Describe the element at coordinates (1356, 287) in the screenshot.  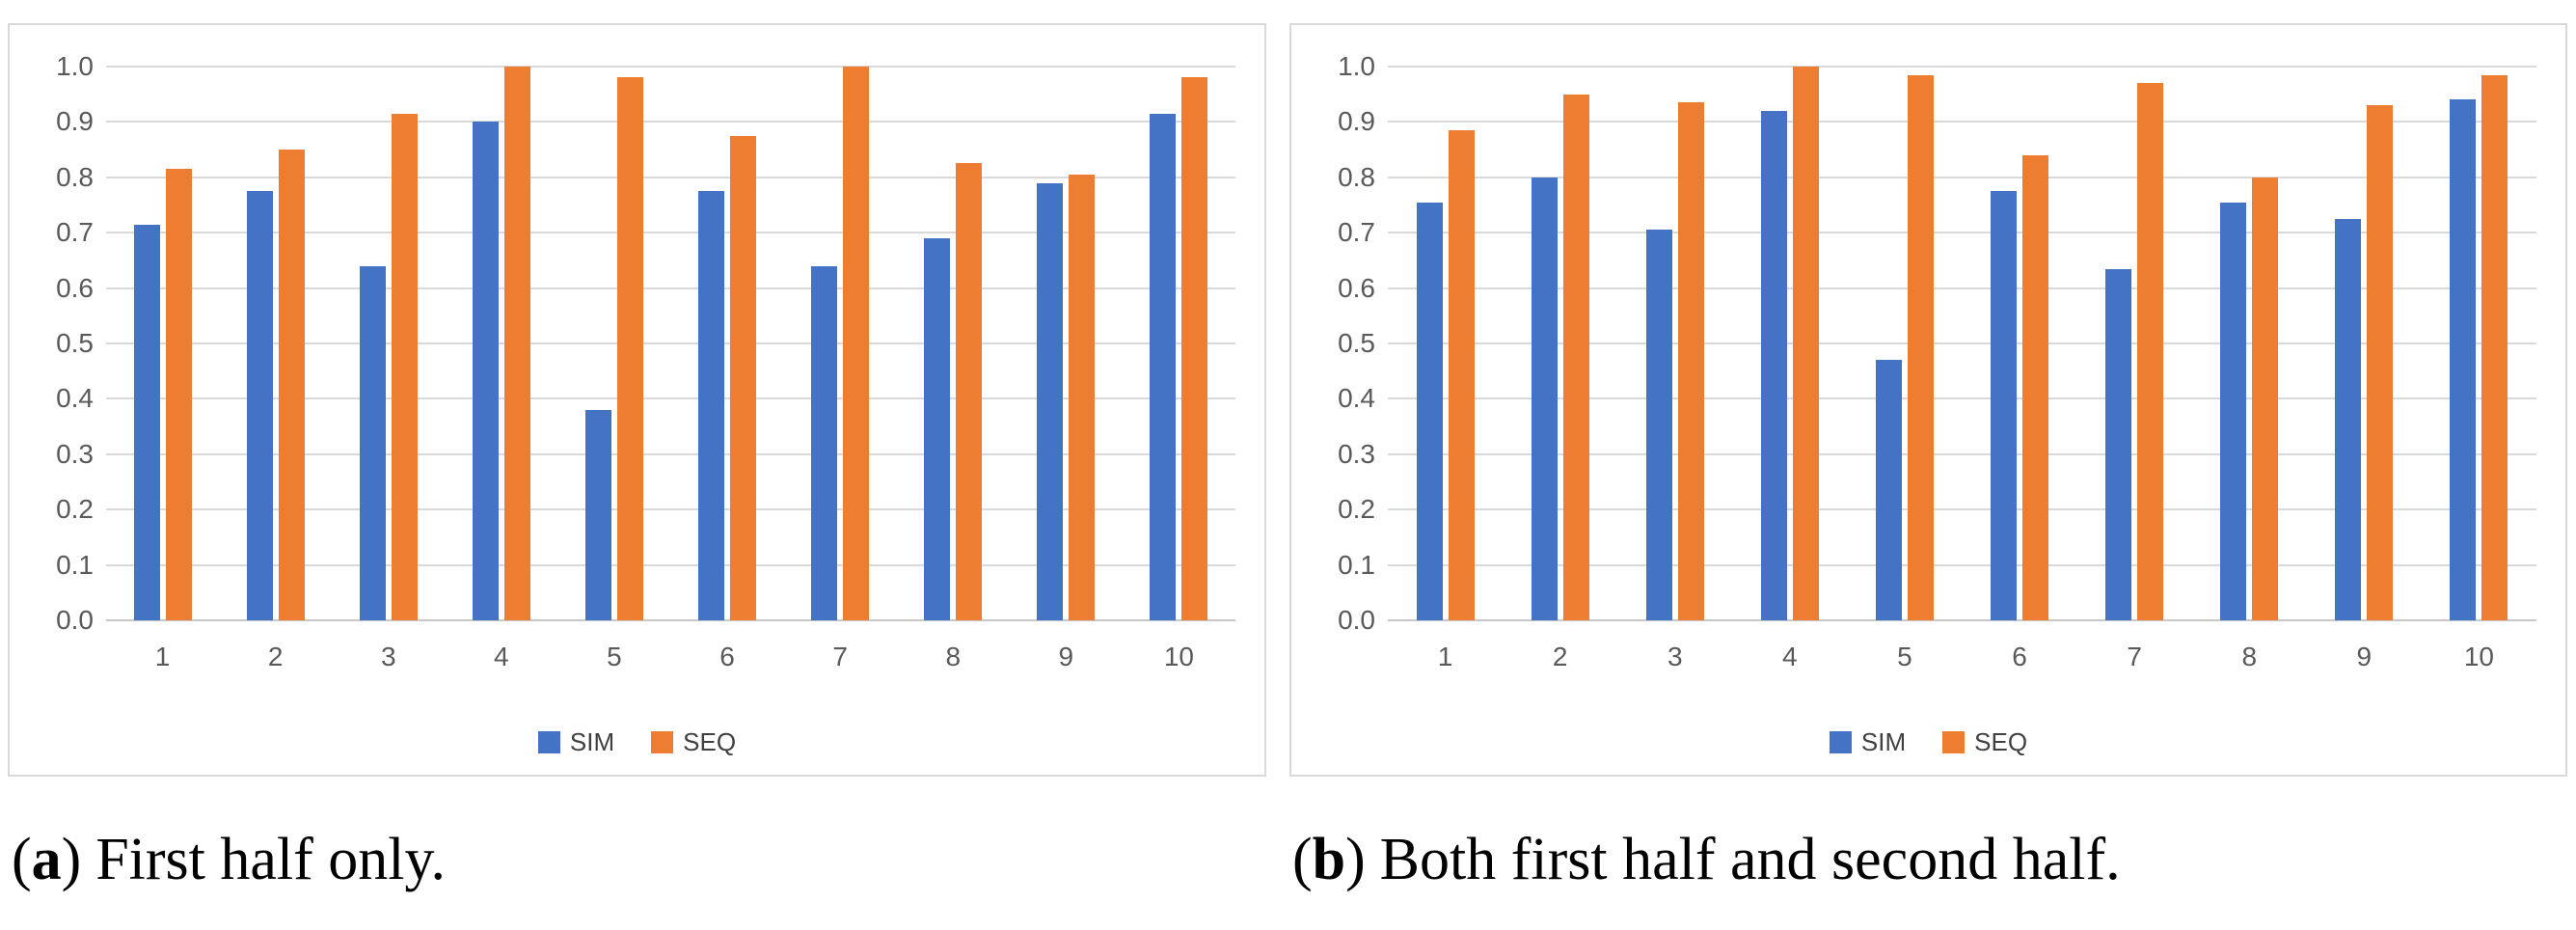
I see `y-axis-tick-label: 0.6` at that location.